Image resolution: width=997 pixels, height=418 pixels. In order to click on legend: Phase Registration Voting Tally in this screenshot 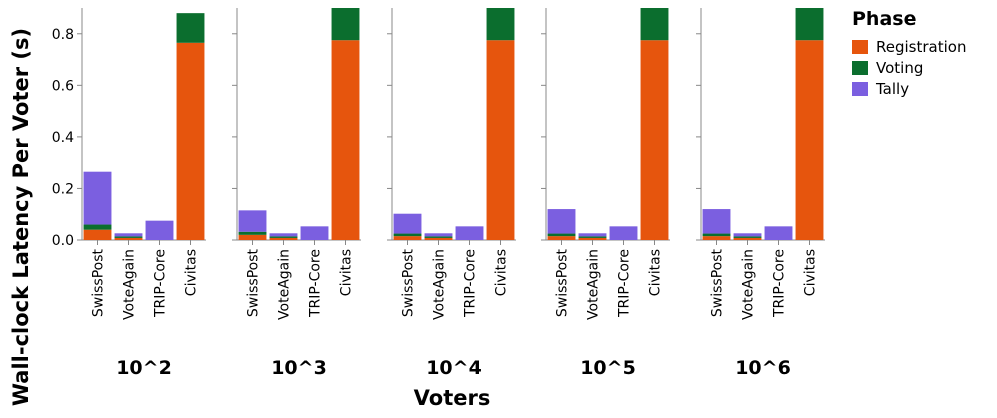, I will do `click(909, 53)`.